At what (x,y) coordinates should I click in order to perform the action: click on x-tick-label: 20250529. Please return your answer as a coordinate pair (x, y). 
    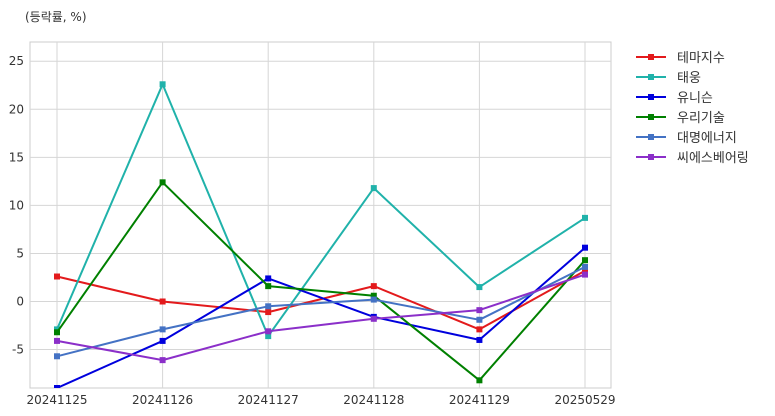
    Looking at the image, I should click on (584, 400).